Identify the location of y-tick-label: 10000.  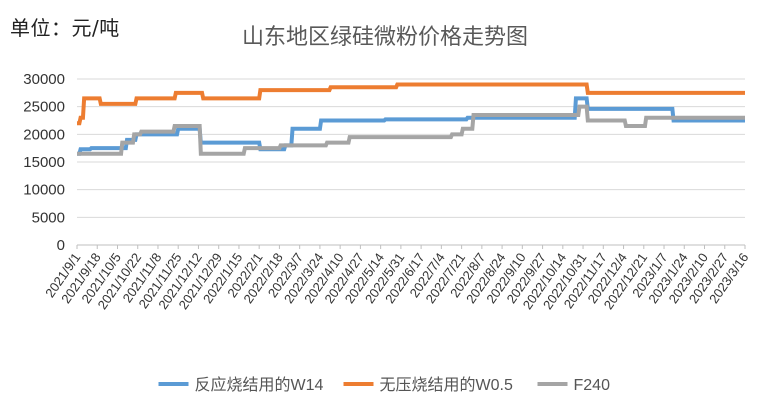
(44, 190).